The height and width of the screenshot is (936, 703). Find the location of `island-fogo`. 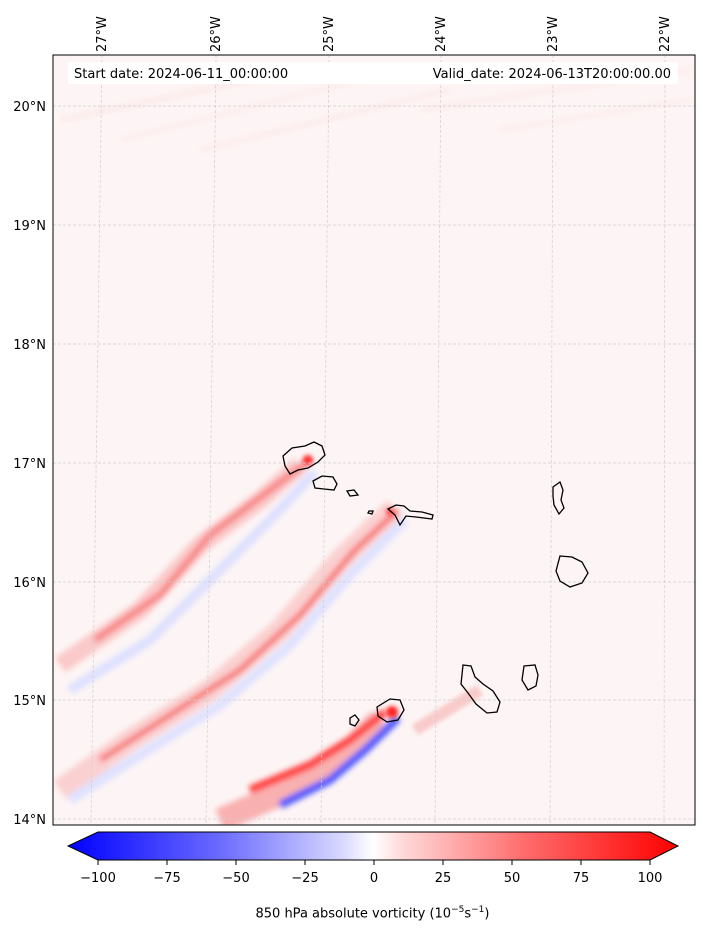

island-fogo is located at coordinates (390, 710).